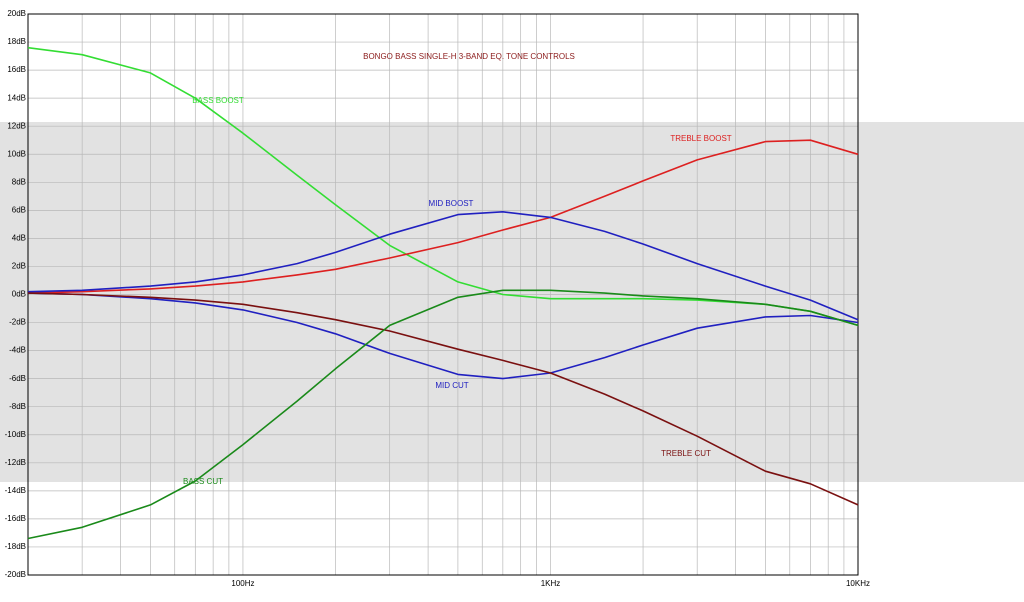  I want to click on series-label: BASS BOOST, so click(218, 100).